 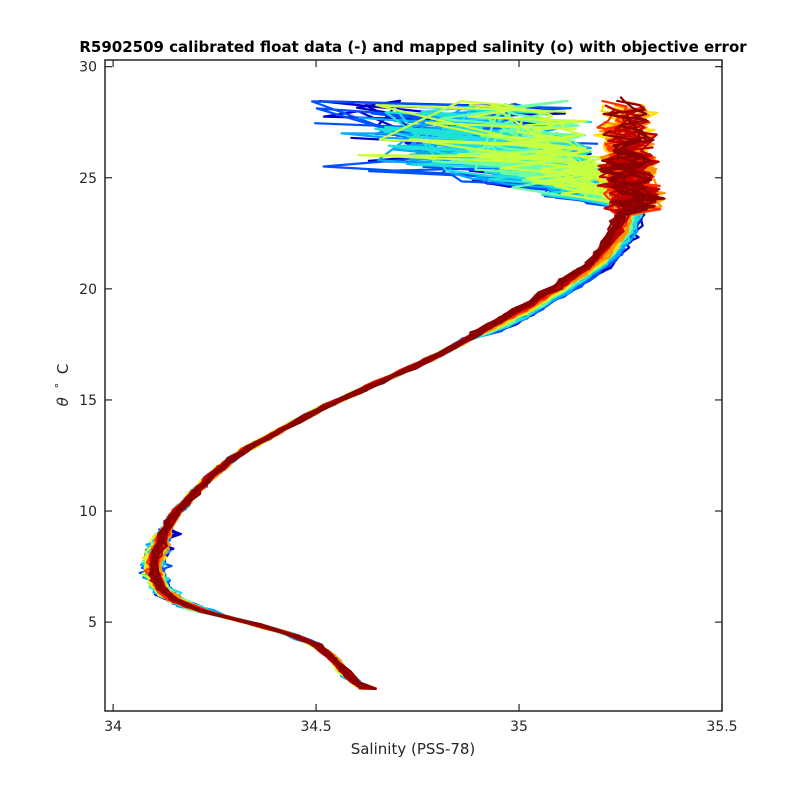 I want to click on y-tick-label: 10, so click(x=88, y=512).